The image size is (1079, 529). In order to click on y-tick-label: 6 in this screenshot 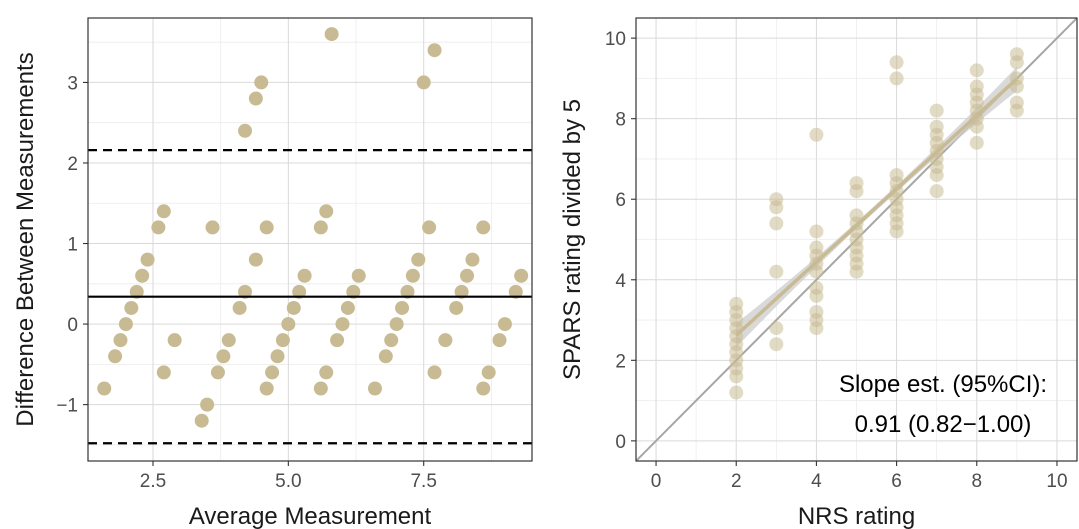, I will do `click(620, 200)`.